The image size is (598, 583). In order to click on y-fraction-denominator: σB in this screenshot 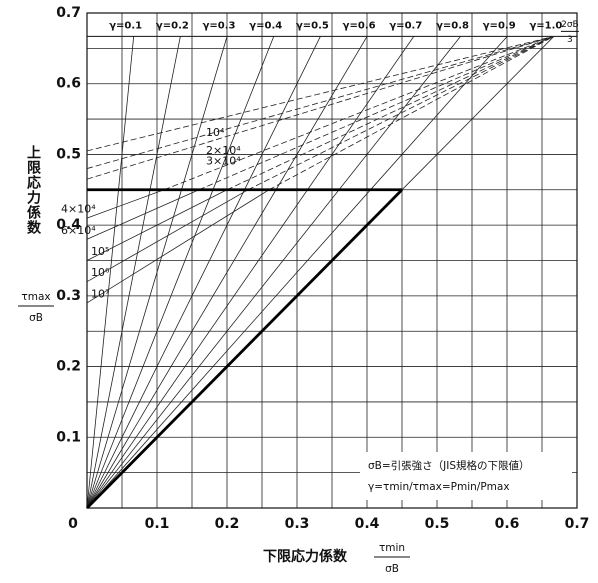, I will do `click(36, 318)`.